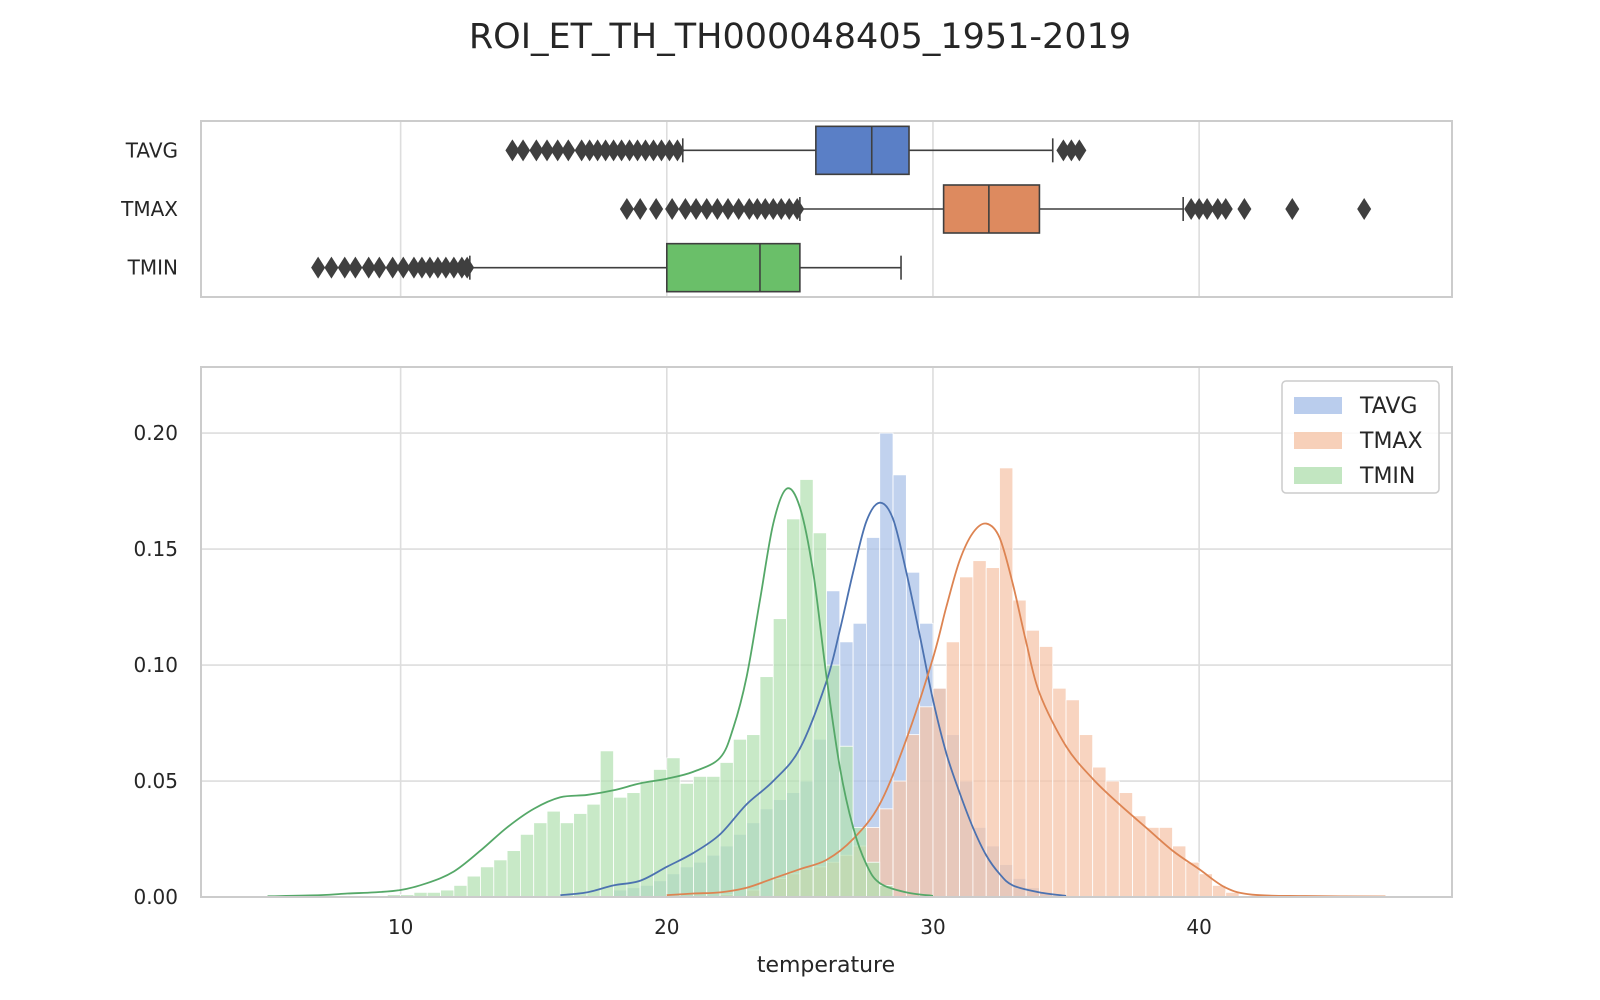 The image size is (1600, 1000). I want to click on boxplot-panel: TAVG TMAX TMIN, so click(786, 209).